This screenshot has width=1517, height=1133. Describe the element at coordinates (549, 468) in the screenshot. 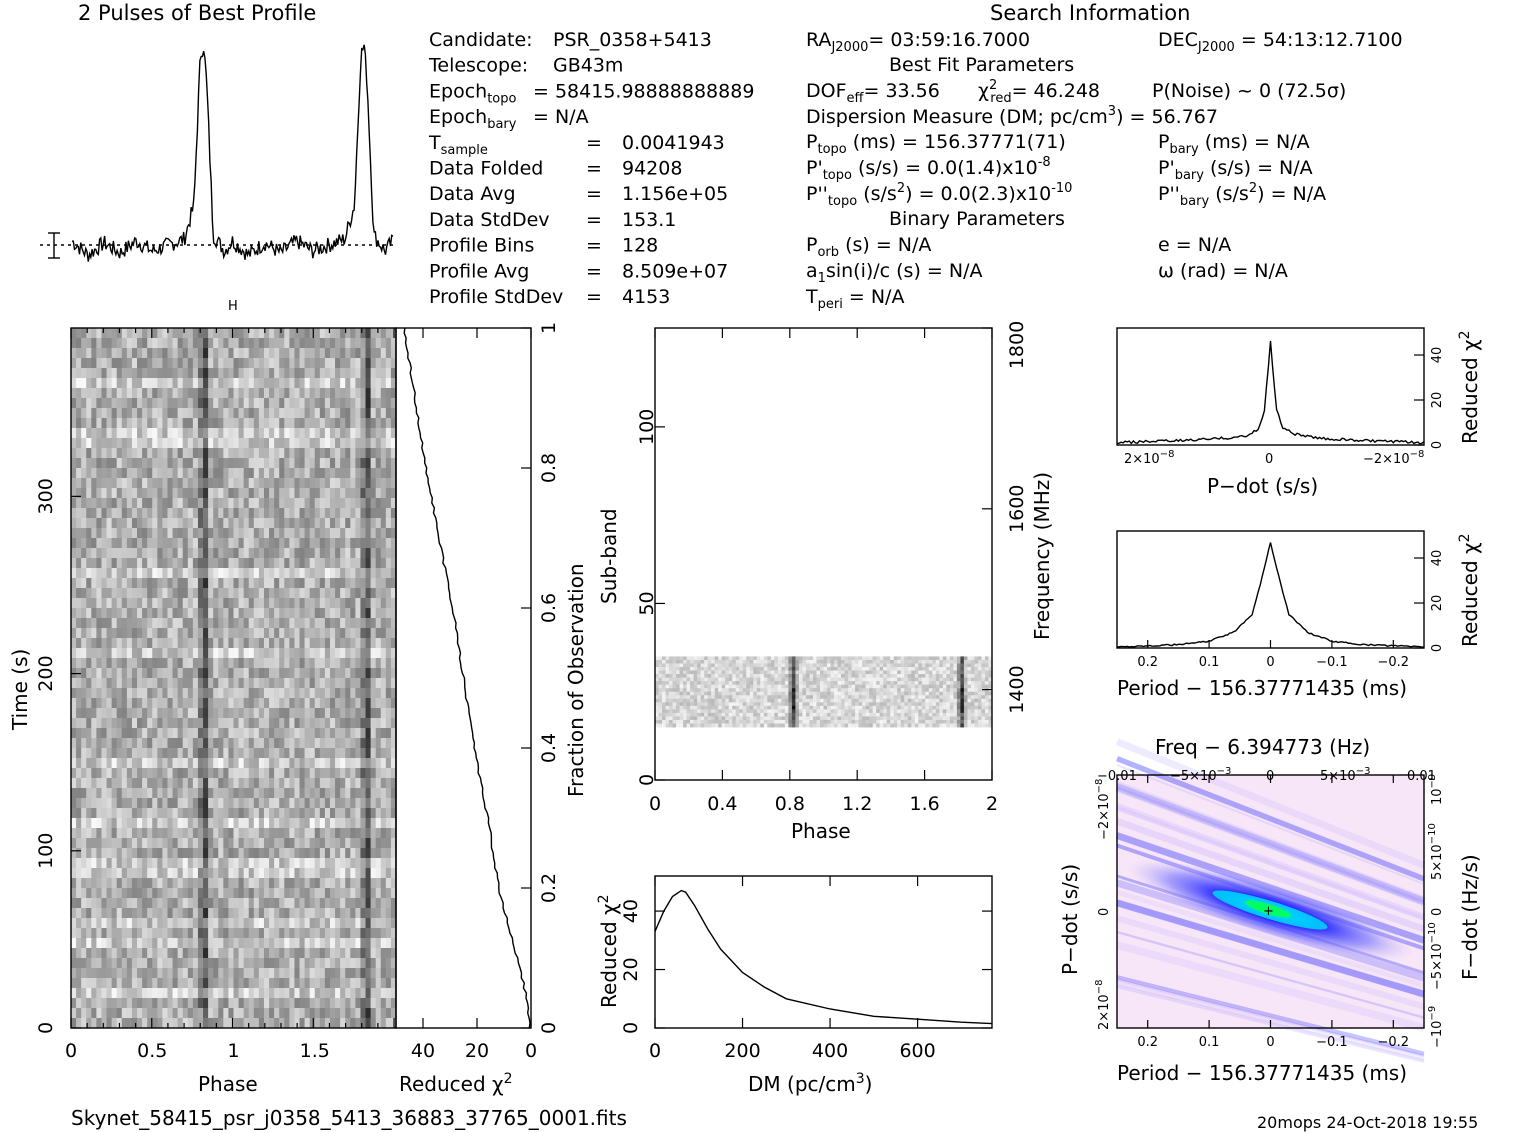

I see `cf-ytick: 0.8` at that location.